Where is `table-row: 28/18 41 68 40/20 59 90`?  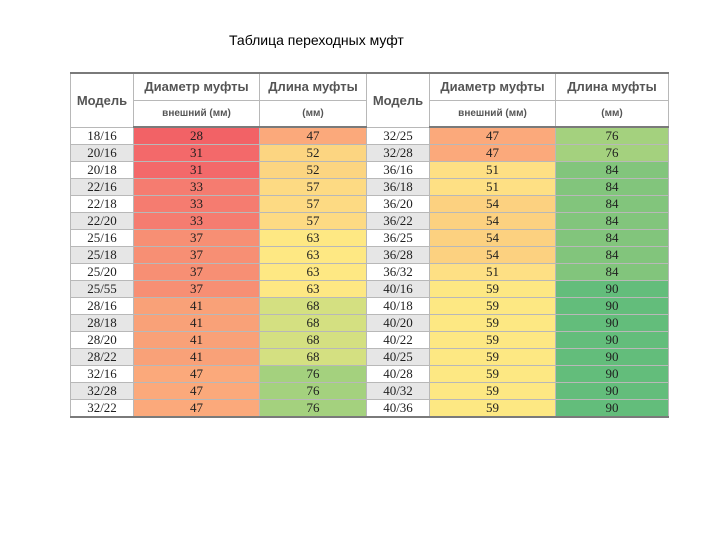 table-row: 28/18 41 68 40/20 59 90 is located at coordinates (369, 323).